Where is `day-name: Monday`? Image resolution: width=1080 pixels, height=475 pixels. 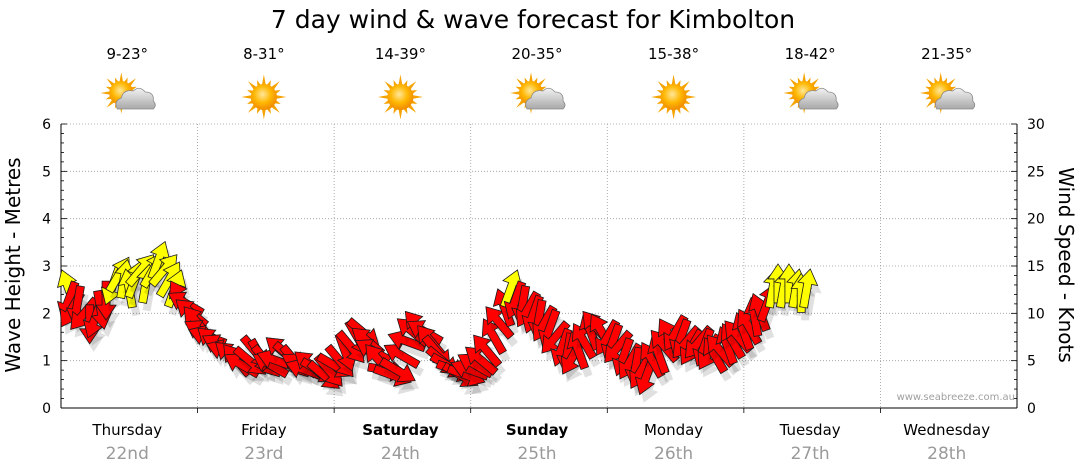
day-name: Monday is located at coordinates (673, 430).